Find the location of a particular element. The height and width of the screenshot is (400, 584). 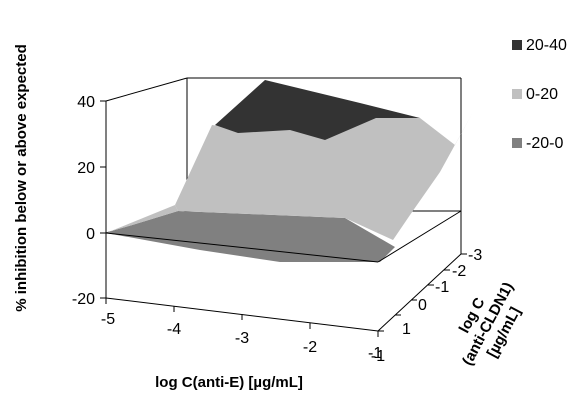

surface-band-neg is located at coordinates (250, 236).